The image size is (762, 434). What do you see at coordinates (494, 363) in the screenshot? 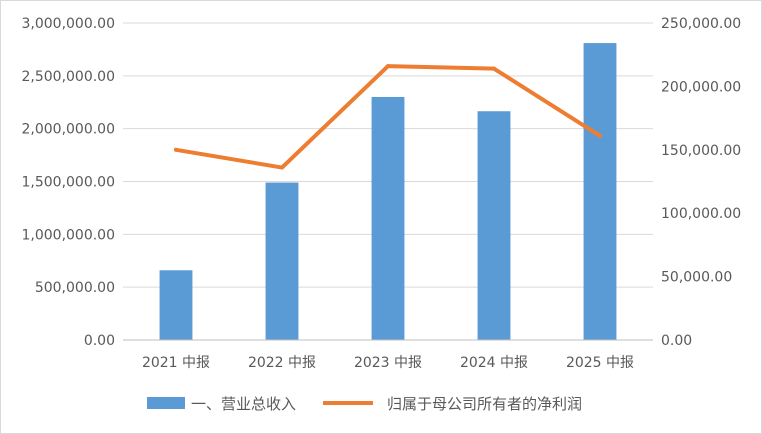
I see `x-tick-label: 2024 中报` at bounding box center [494, 363].